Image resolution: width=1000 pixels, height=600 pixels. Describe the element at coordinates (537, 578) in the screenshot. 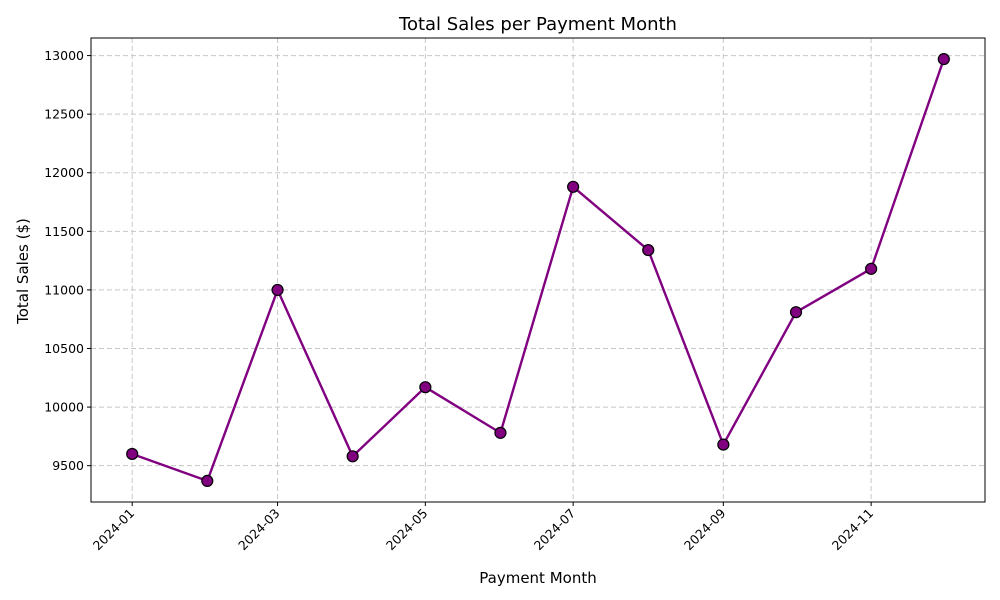

I see `x-axis-label: Payment Month` at that location.